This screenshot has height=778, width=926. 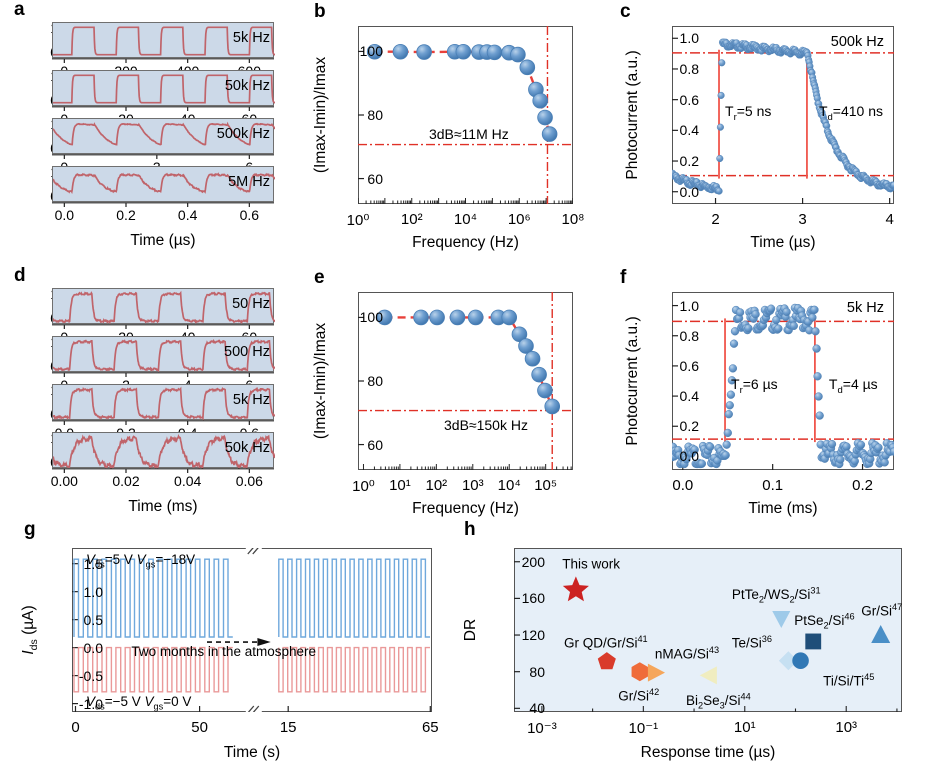 I want to click on panel-b-xlabel: Frequency (Hz), so click(x=465, y=242).